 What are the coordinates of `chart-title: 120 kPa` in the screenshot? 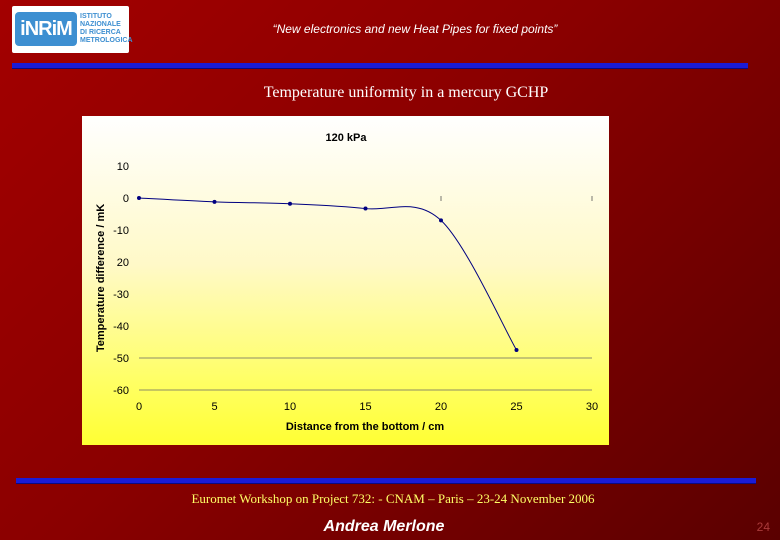 It's located at (347, 138).